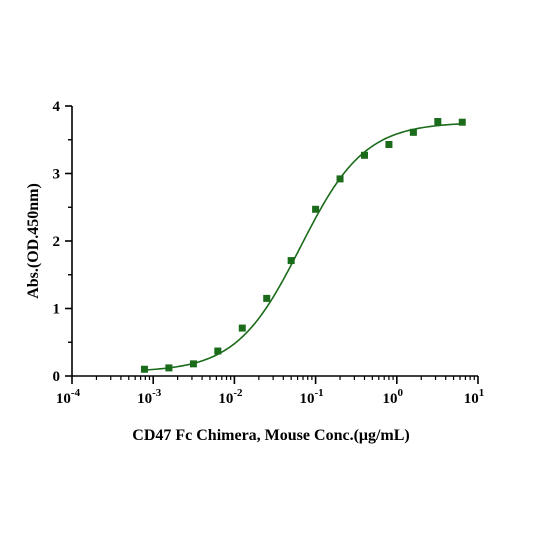  I want to click on x-tick-label: 10⁰, so click(393, 397).